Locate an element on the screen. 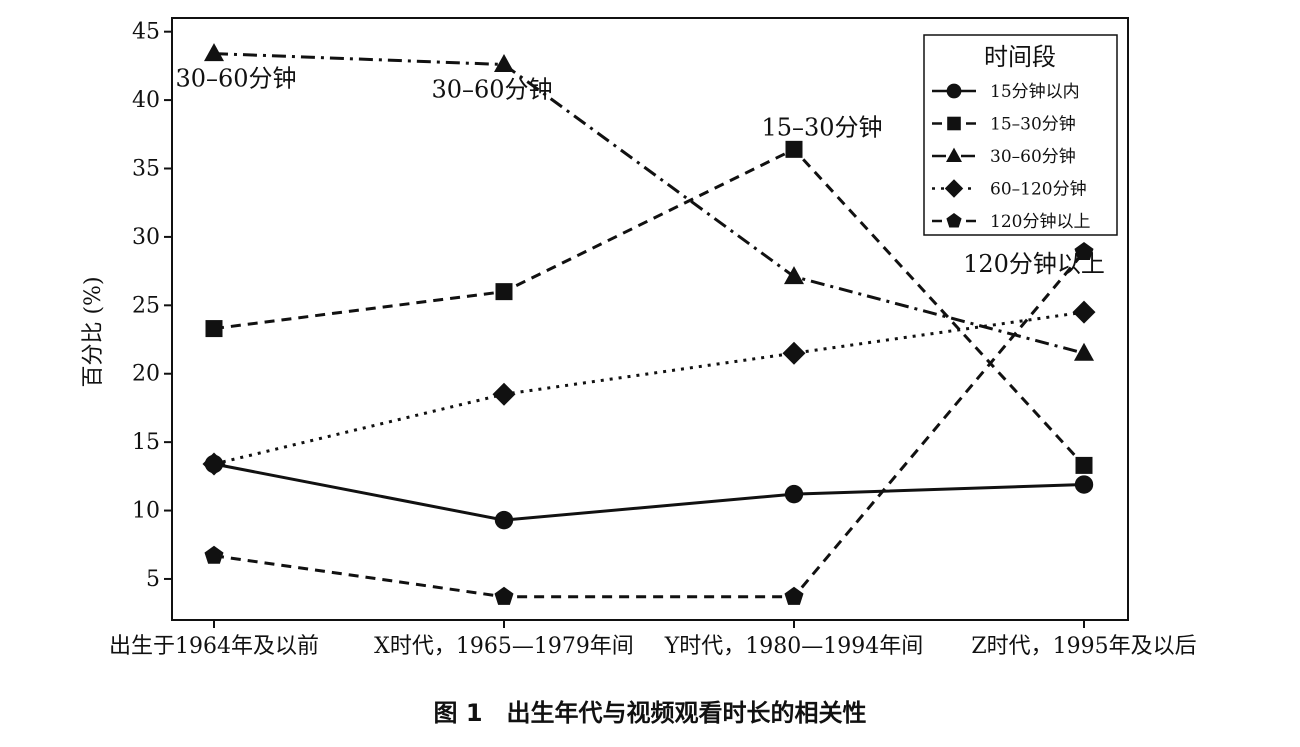  x-tick-label: X时代，1965—1979年间 is located at coordinates (504, 646).